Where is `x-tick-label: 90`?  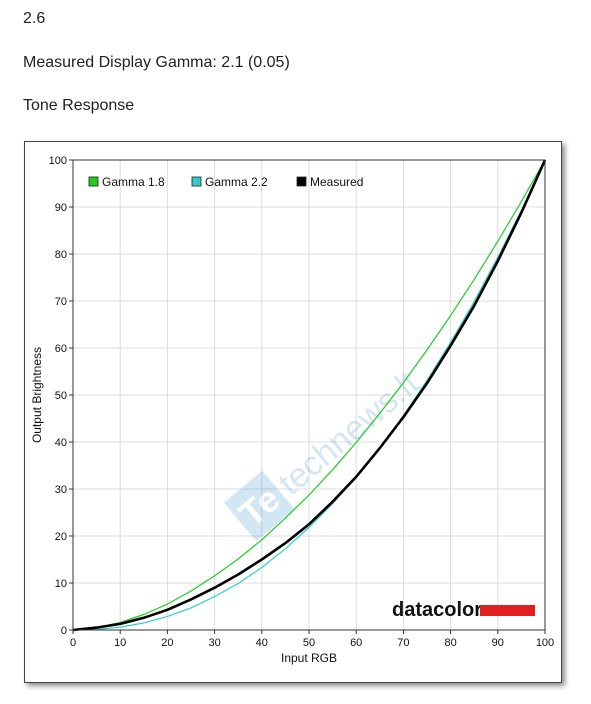 x-tick-label: 90 is located at coordinates (498, 643).